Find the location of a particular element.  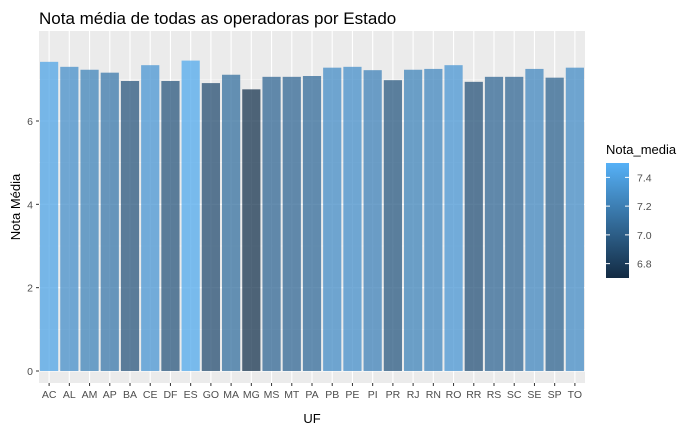

legend: Nota_media 7.4 7.2 7.0 6.8 is located at coordinates (641, 210).